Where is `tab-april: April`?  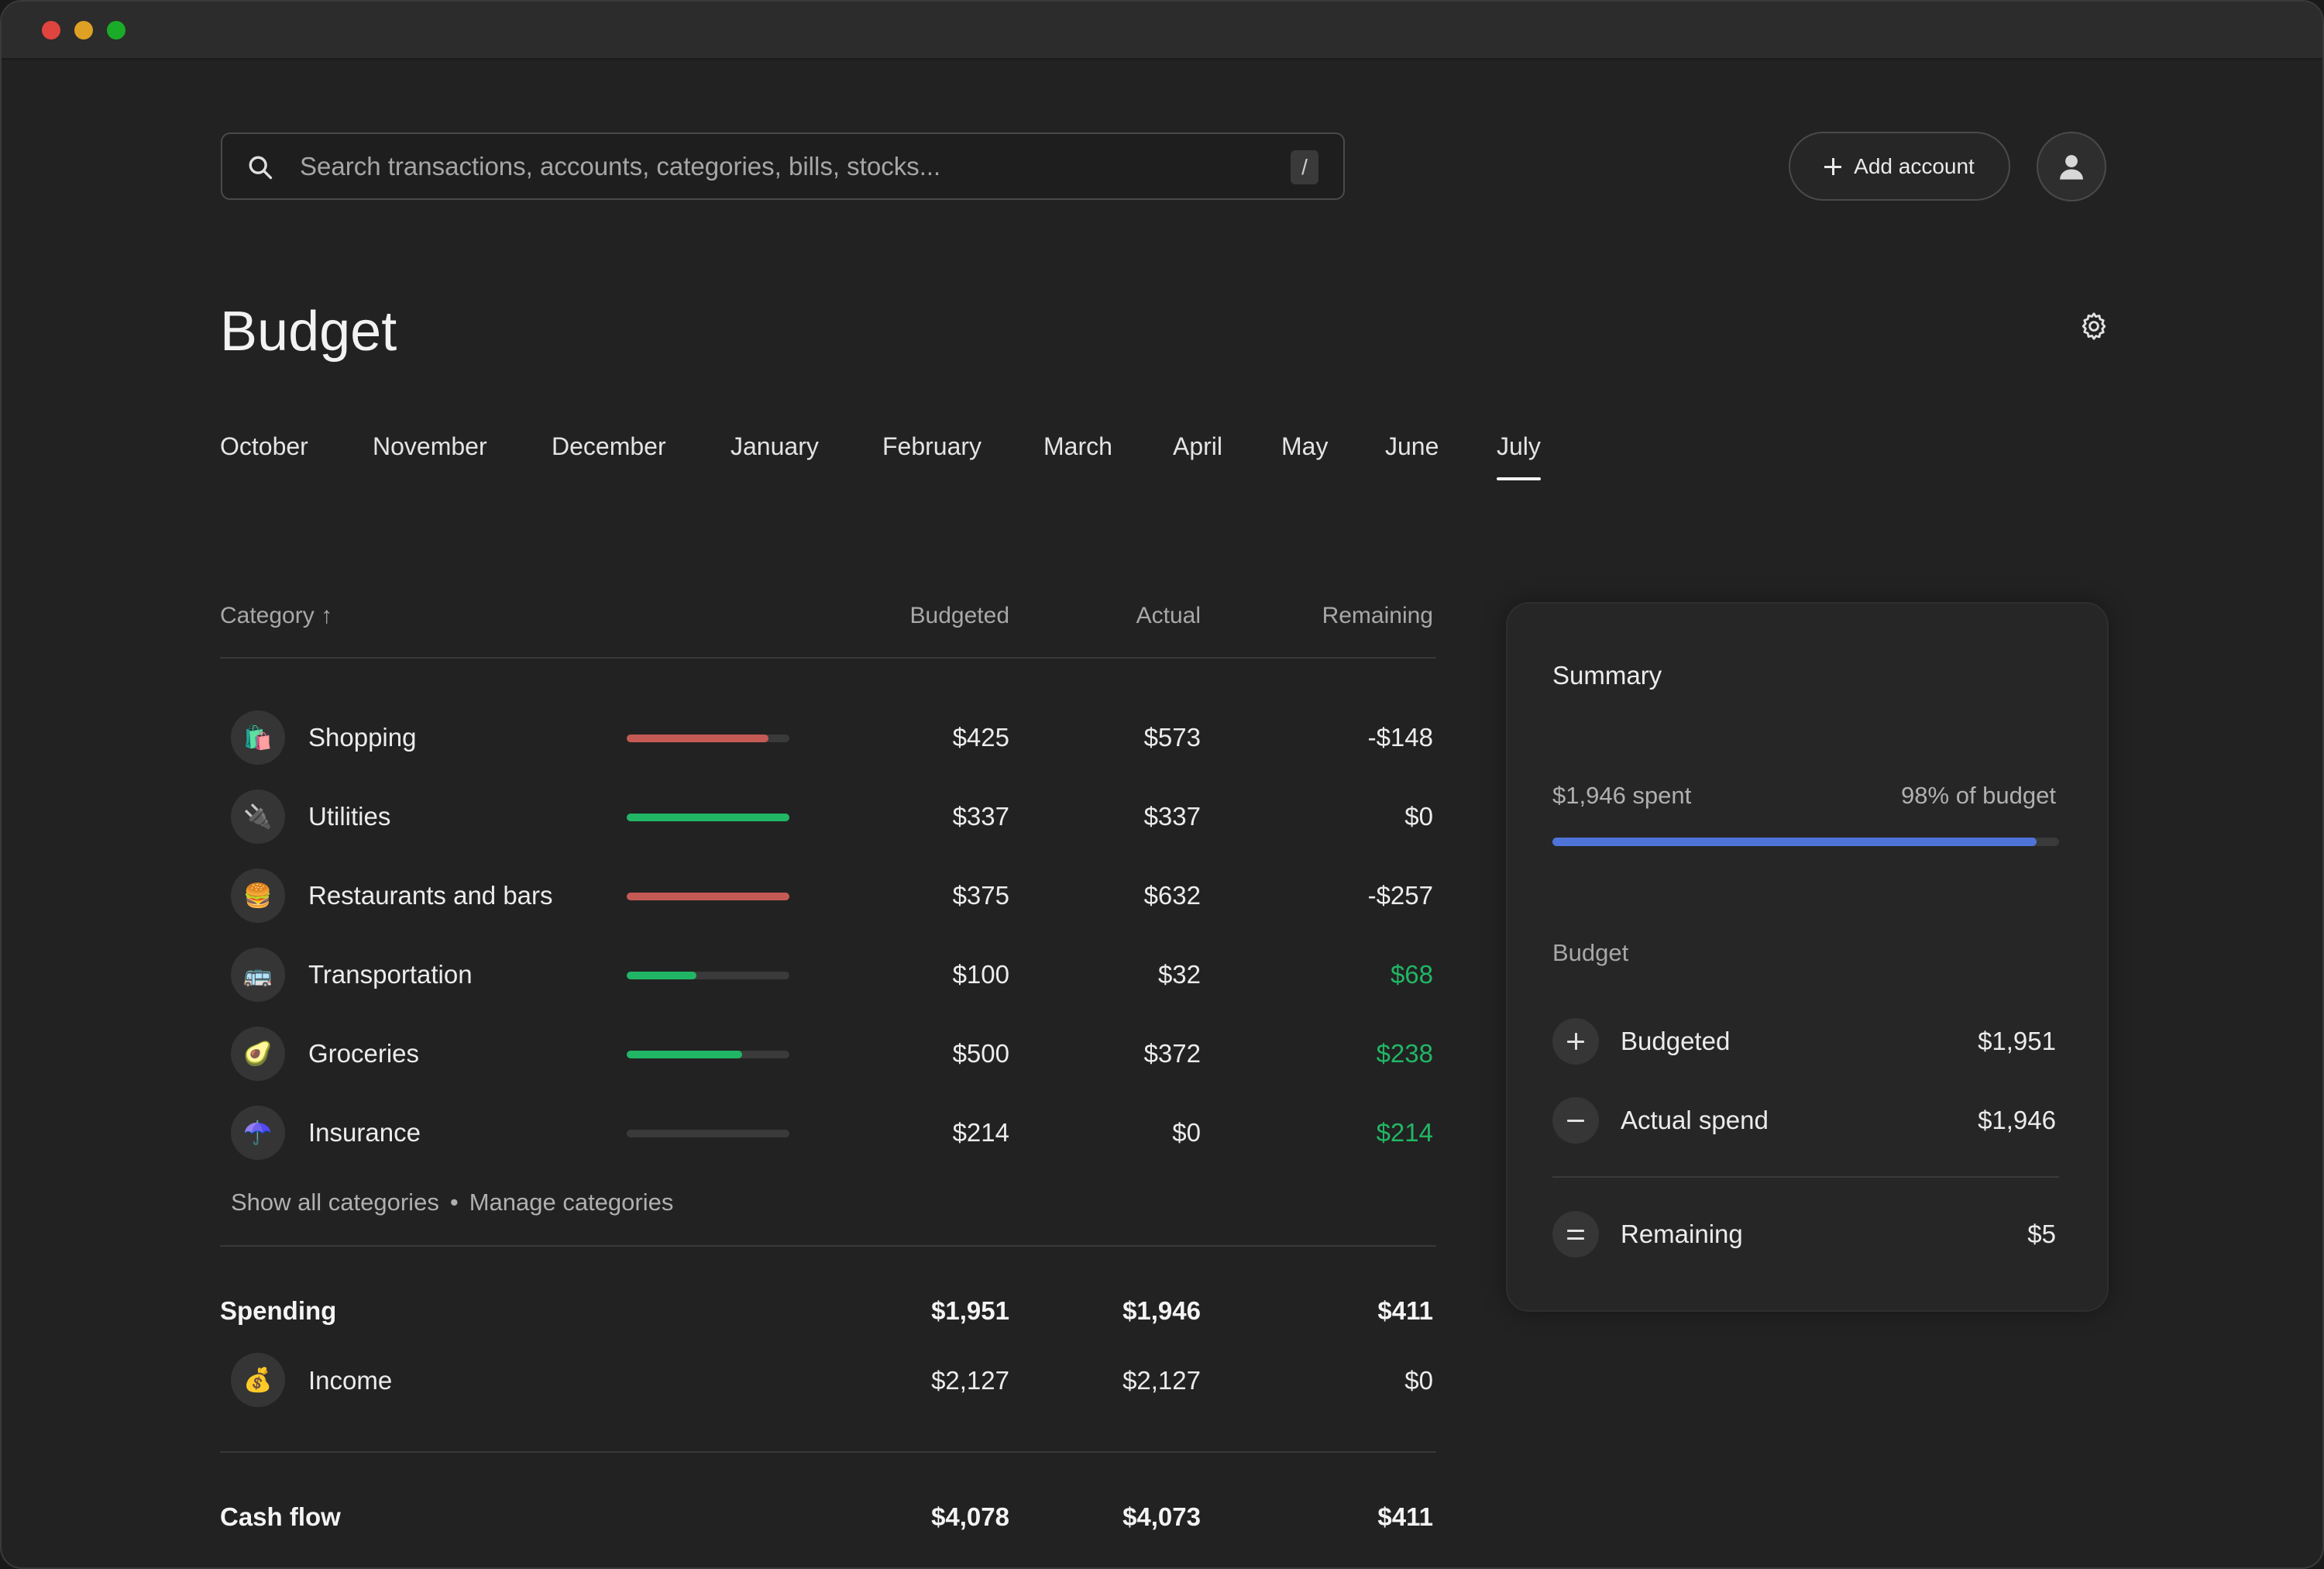 tab-april: April is located at coordinates (1198, 446).